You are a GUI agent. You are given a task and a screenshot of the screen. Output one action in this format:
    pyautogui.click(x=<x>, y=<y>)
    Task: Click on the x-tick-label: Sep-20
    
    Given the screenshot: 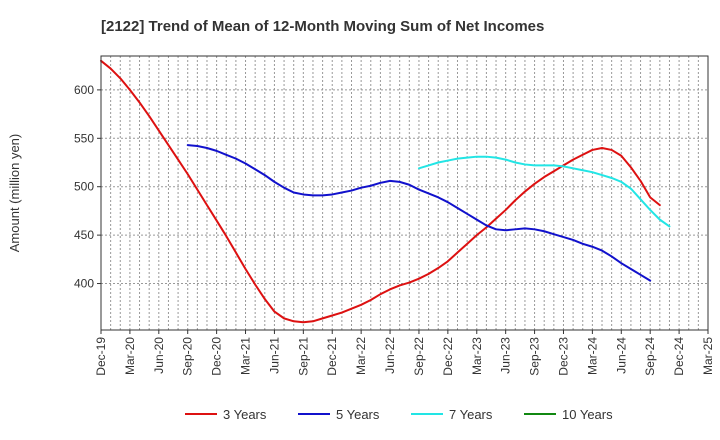 What is the action you would take?
    pyautogui.click(x=188, y=356)
    